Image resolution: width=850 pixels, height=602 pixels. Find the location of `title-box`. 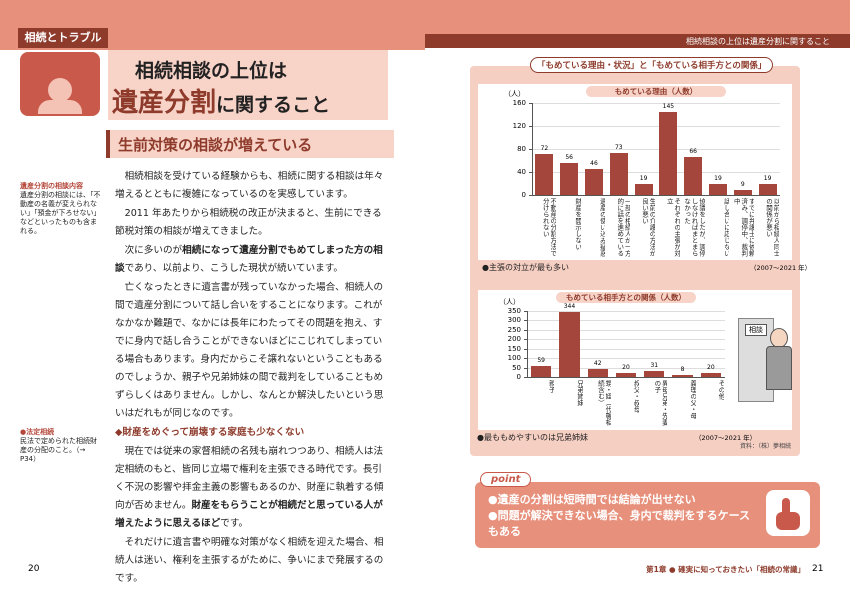

title-box is located at coordinates (248, 85).